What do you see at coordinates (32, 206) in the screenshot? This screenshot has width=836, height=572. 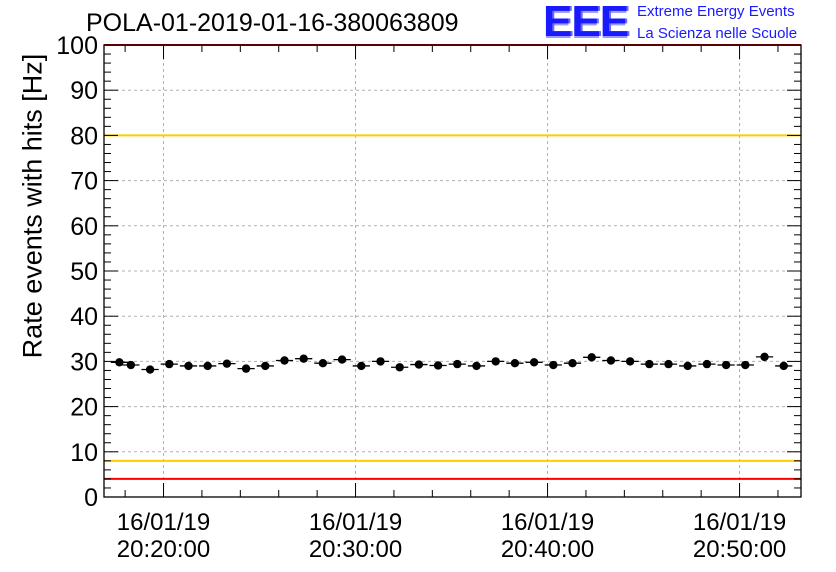 I see `y-axis-label: Rate events with hits [Hz]` at bounding box center [32, 206].